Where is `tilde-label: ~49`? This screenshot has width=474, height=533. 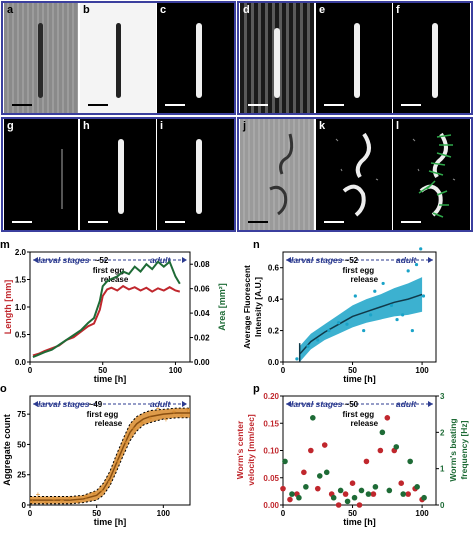
tilde-label: ~49 is located at coordinates (96, 404).